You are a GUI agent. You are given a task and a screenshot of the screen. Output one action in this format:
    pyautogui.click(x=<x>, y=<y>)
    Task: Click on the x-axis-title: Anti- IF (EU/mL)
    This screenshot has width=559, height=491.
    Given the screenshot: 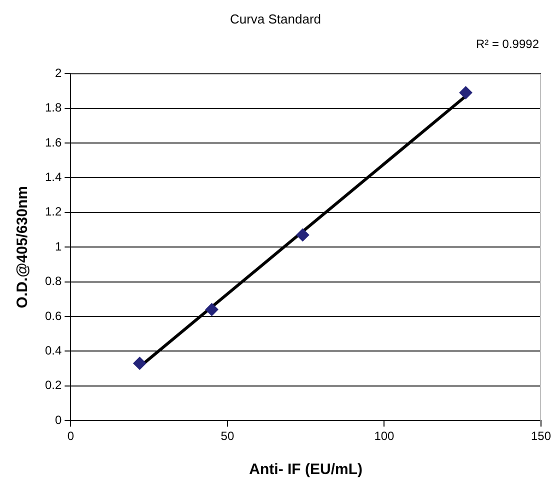 What is the action you would take?
    pyautogui.click(x=306, y=469)
    